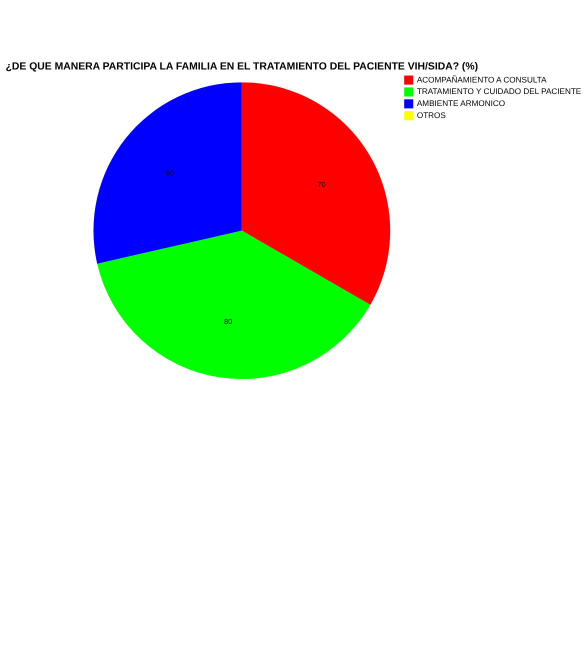  I want to click on data-label: 70, so click(321, 184).